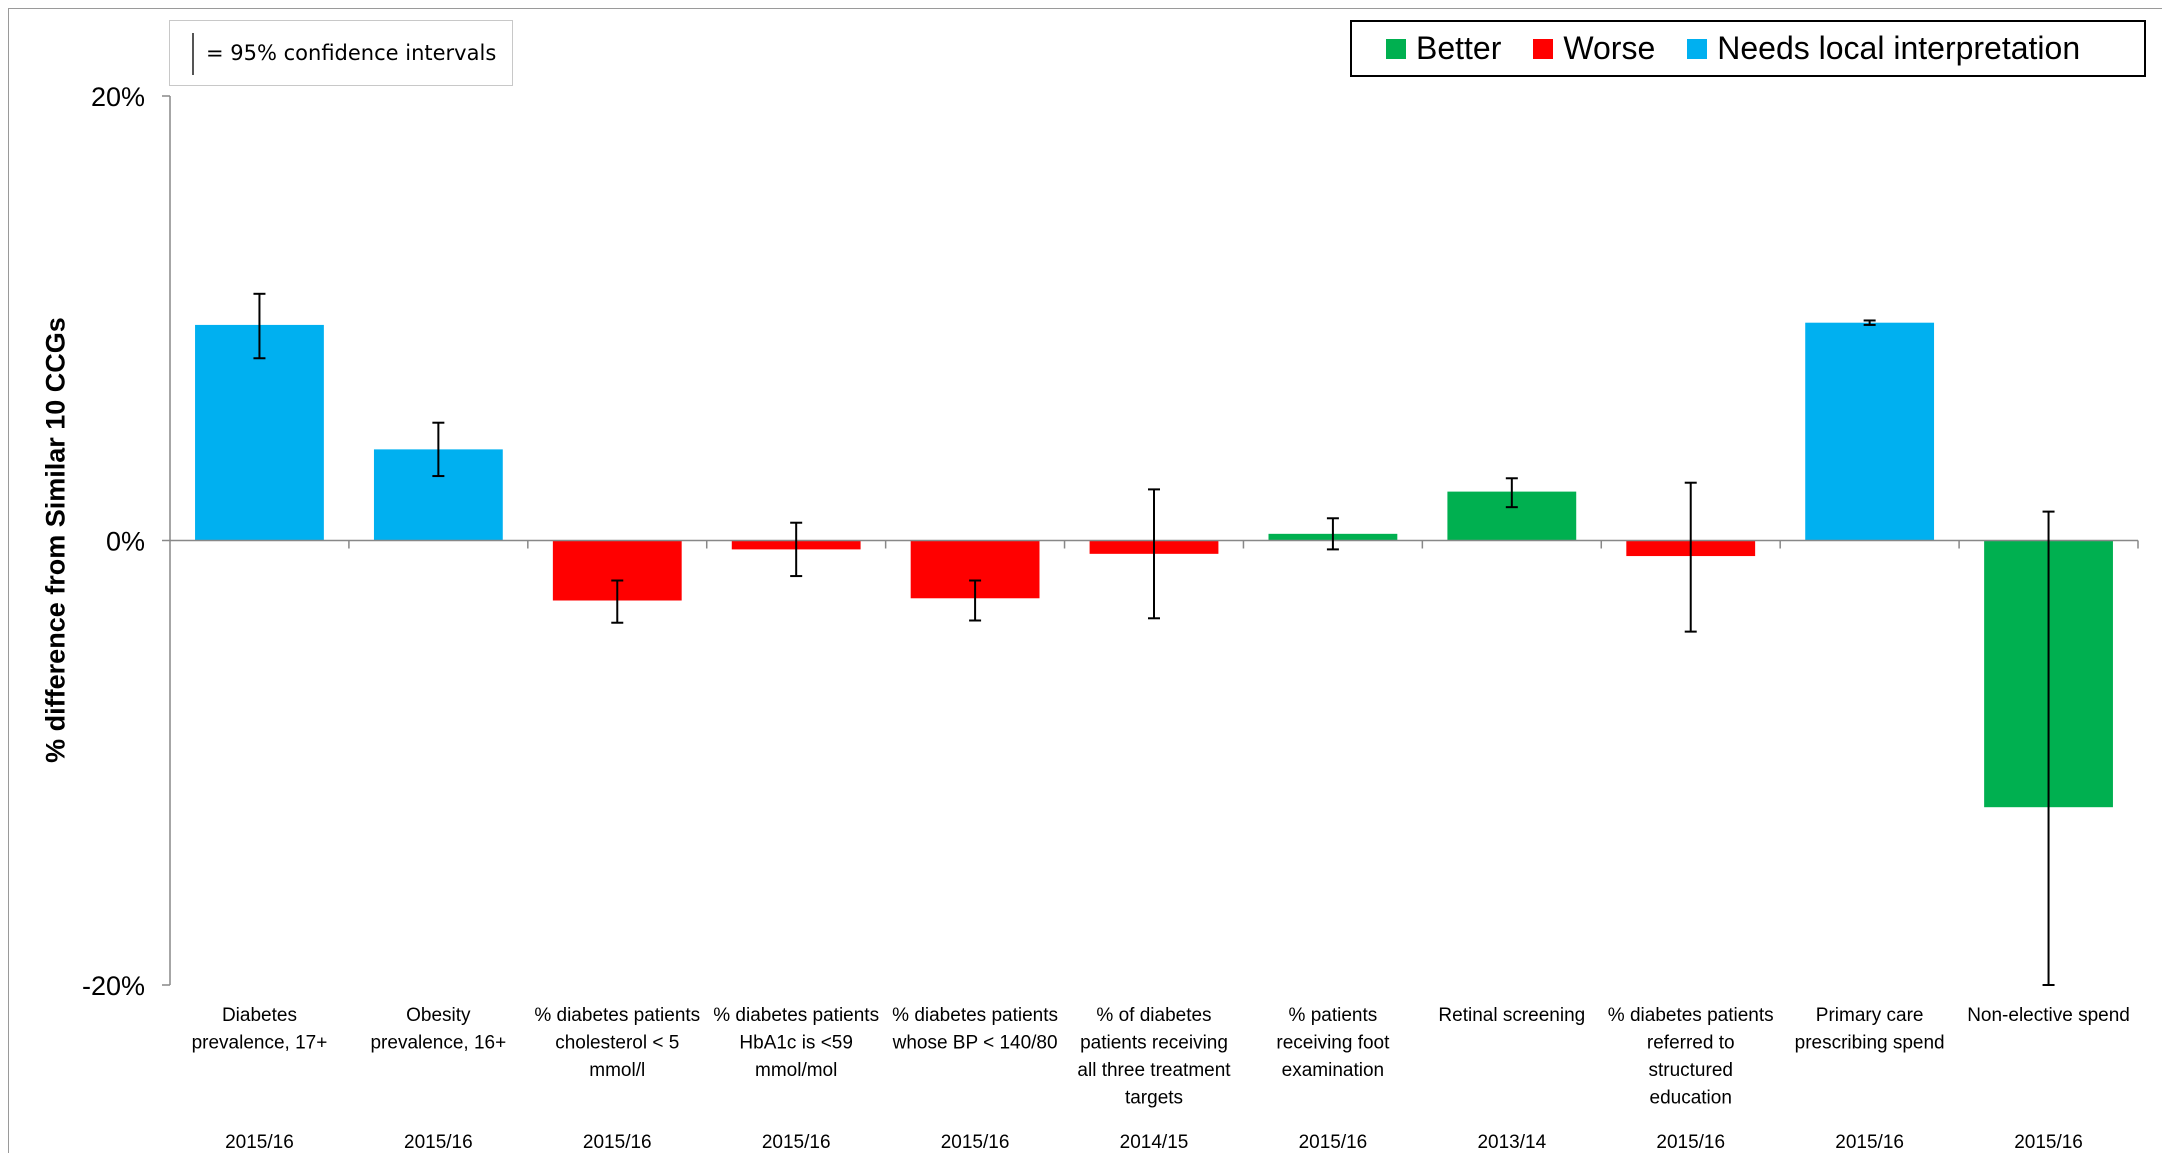 Image resolution: width=2162 pixels, height=1153 pixels. What do you see at coordinates (1609, 48) in the screenshot?
I see `legend-label-worse: Worse` at bounding box center [1609, 48].